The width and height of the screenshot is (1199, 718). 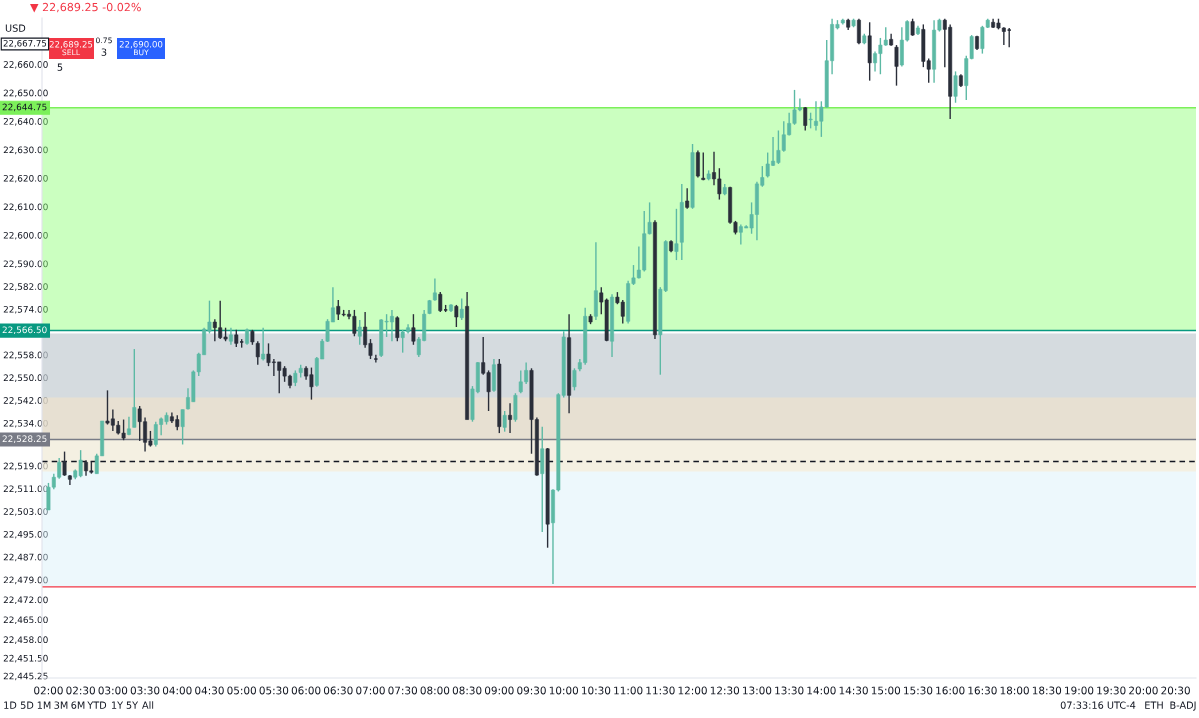 What do you see at coordinates (1143, 690) in the screenshot?
I see `x-tick-label: 20:00` at bounding box center [1143, 690].